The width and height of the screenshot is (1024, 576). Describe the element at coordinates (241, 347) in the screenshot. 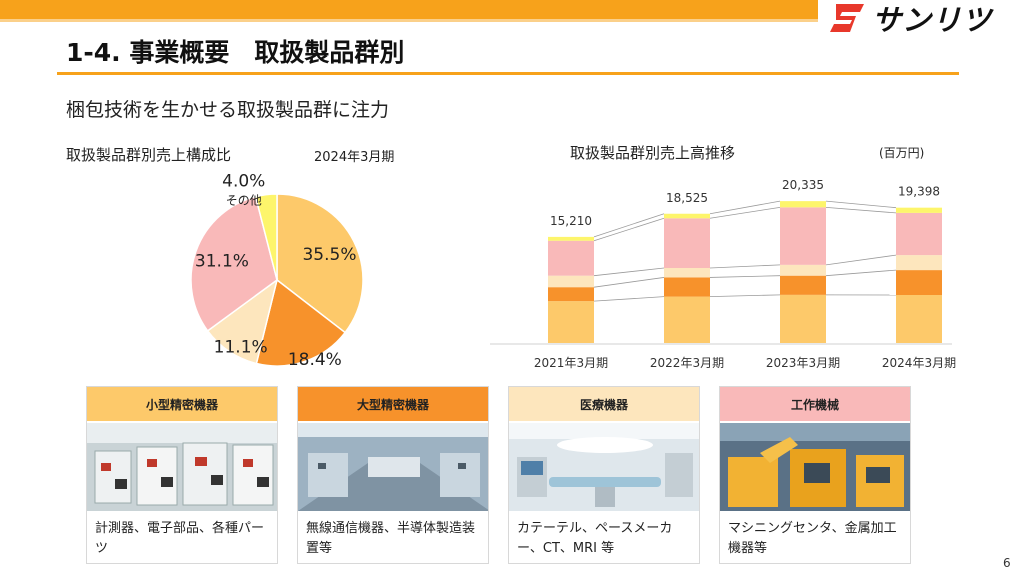

I see `pie-slice-label: 11.1%` at that location.